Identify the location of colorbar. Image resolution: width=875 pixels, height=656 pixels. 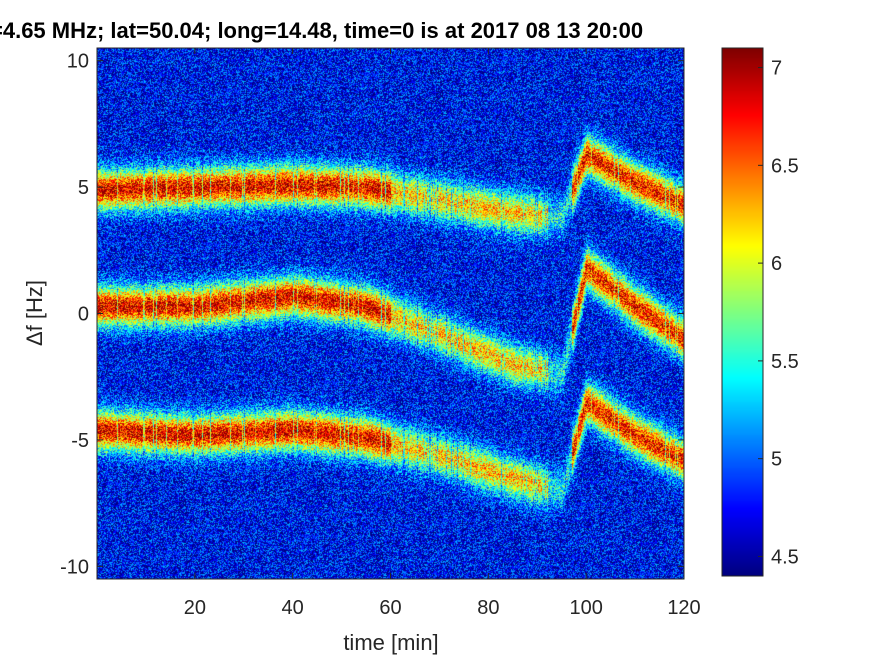
(742, 312).